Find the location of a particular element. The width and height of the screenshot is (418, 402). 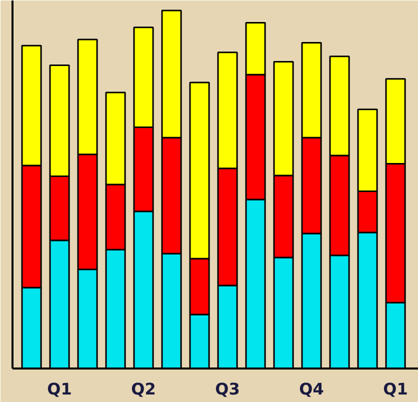

x-tick-label: Q2 is located at coordinates (143, 389).